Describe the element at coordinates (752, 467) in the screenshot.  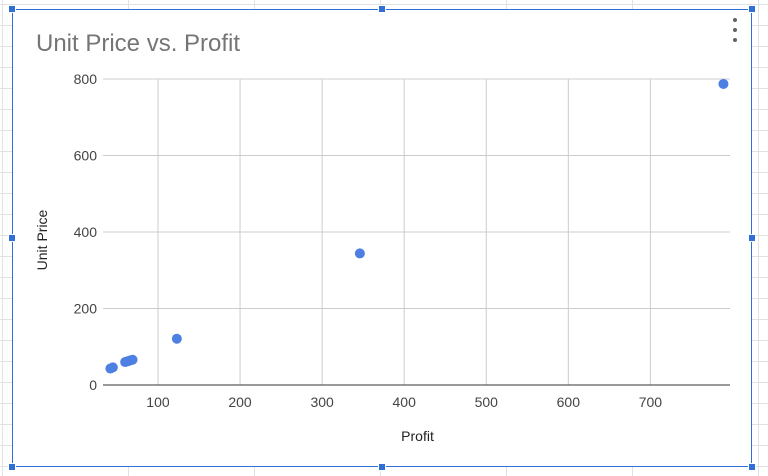
I see `resize-handle-bottom-right` at that location.